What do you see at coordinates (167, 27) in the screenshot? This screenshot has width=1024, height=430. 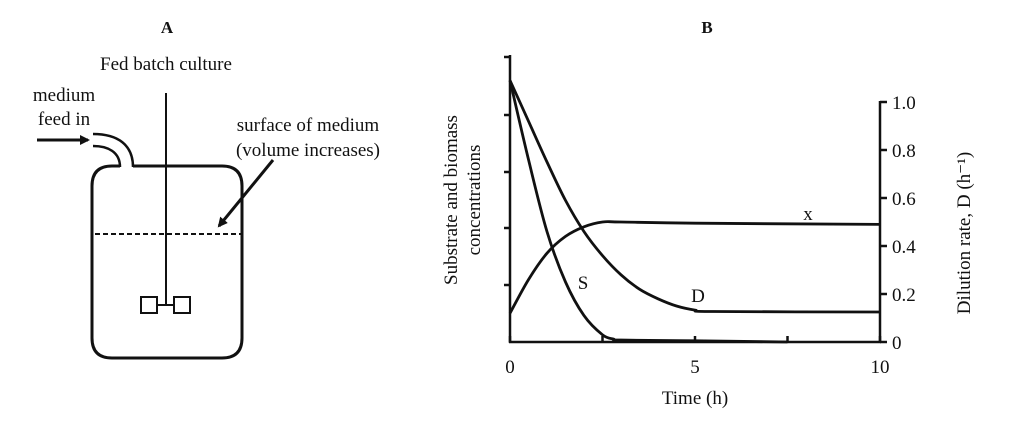 I see `panel-a-letter: A` at bounding box center [167, 27].